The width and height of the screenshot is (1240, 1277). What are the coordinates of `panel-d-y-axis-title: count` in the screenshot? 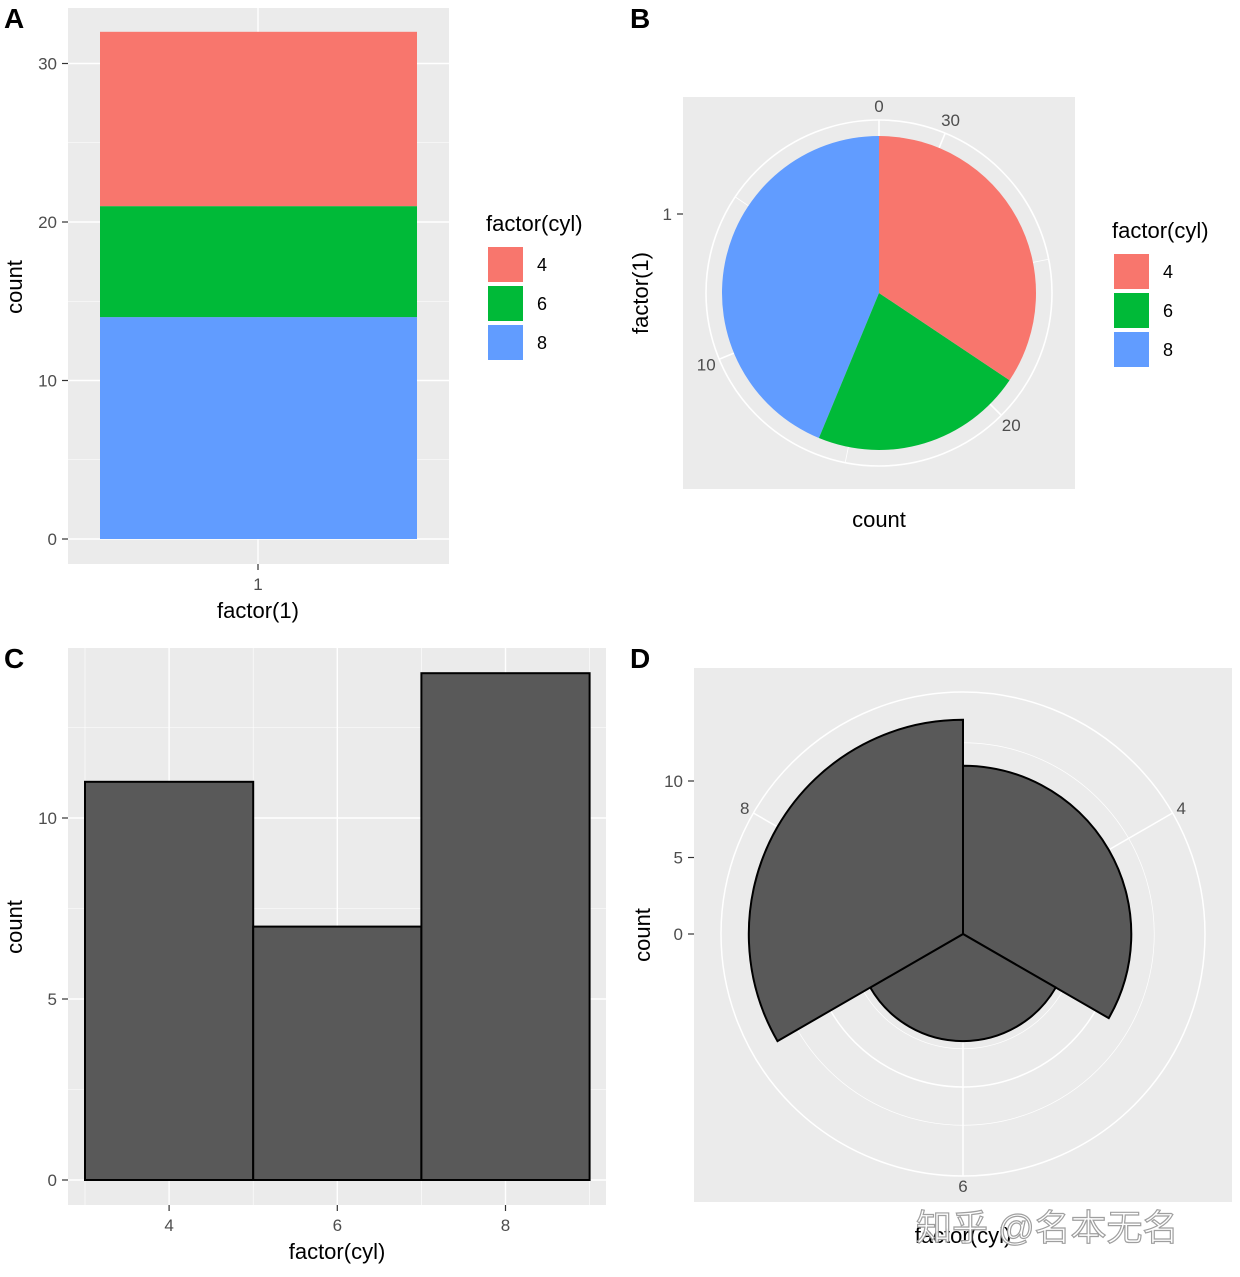 It's located at (642, 935).